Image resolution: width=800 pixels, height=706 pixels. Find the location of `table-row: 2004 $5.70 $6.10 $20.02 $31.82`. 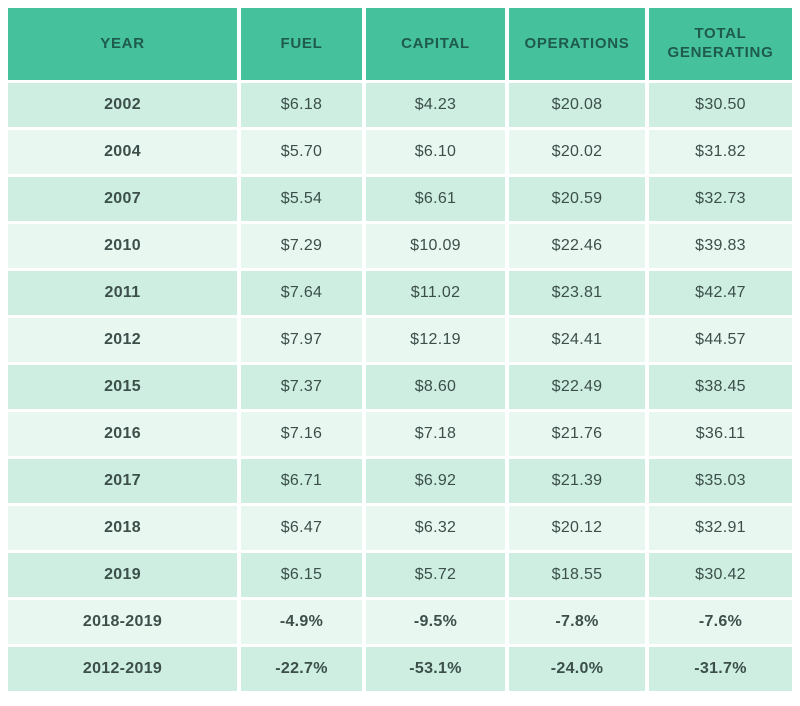

table-row: 2004 $5.70 $6.10 $20.02 $31.82 is located at coordinates (400, 152).